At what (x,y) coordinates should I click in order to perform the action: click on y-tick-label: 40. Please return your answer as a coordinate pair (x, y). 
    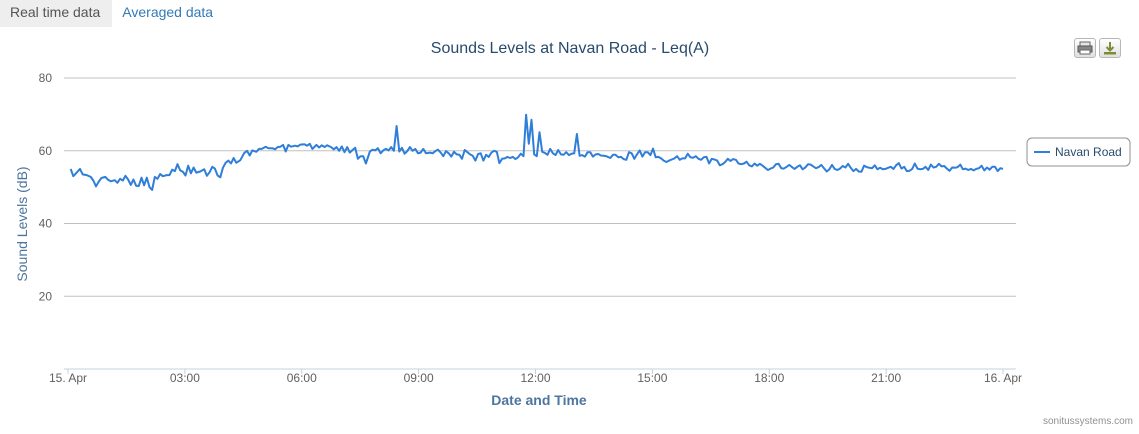
    Looking at the image, I should click on (46, 224).